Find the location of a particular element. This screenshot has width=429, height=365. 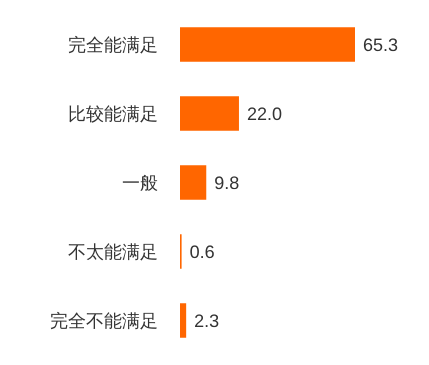

y-tick-label: 不太能满足 is located at coordinates (113, 252).